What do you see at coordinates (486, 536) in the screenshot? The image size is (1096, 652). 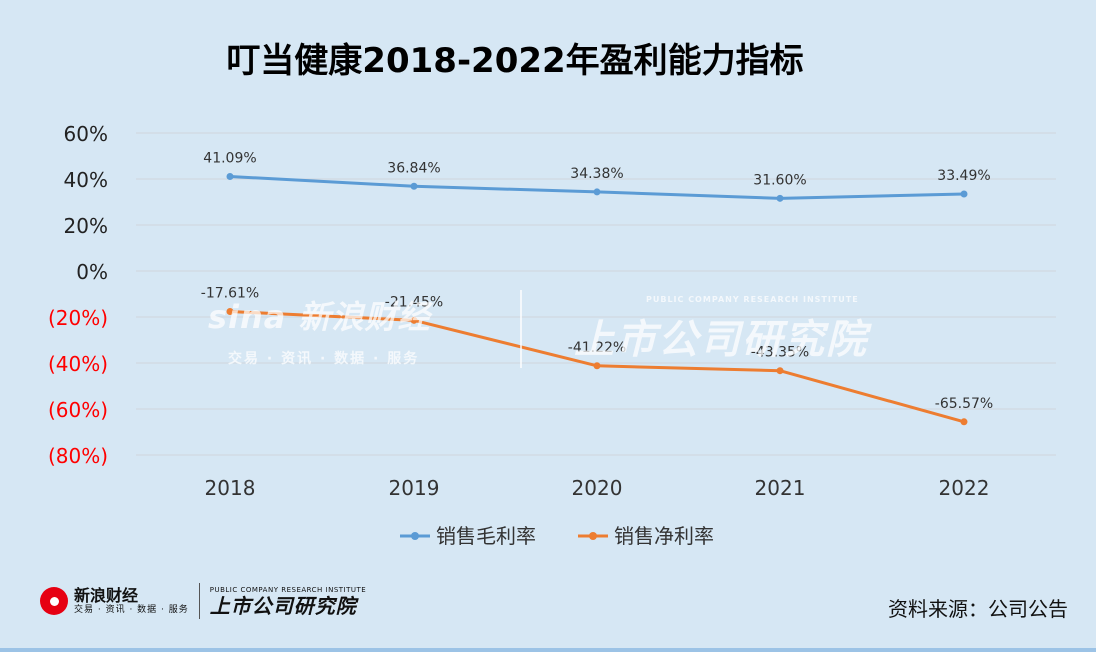 I see `legend-label: 销售毛利率` at bounding box center [486, 536].